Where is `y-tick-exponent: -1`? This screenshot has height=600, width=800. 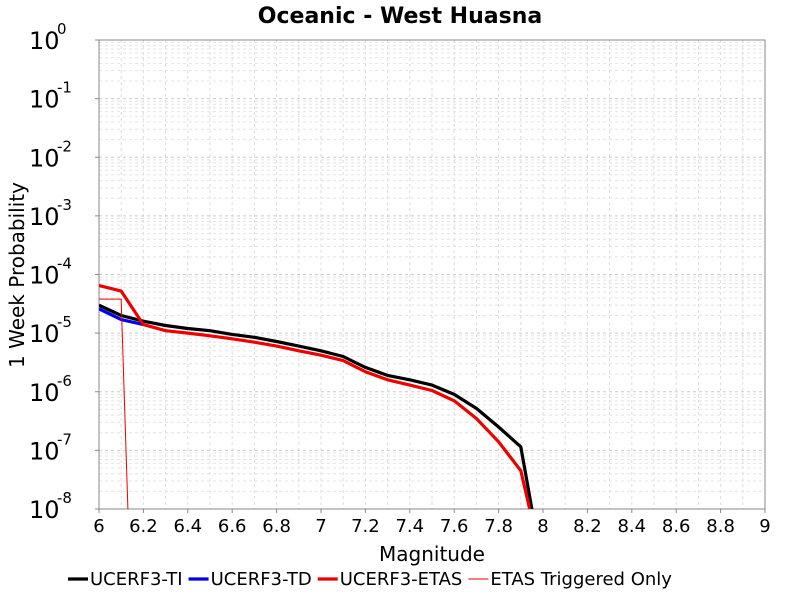 y-tick-exponent: -1 is located at coordinates (64, 88).